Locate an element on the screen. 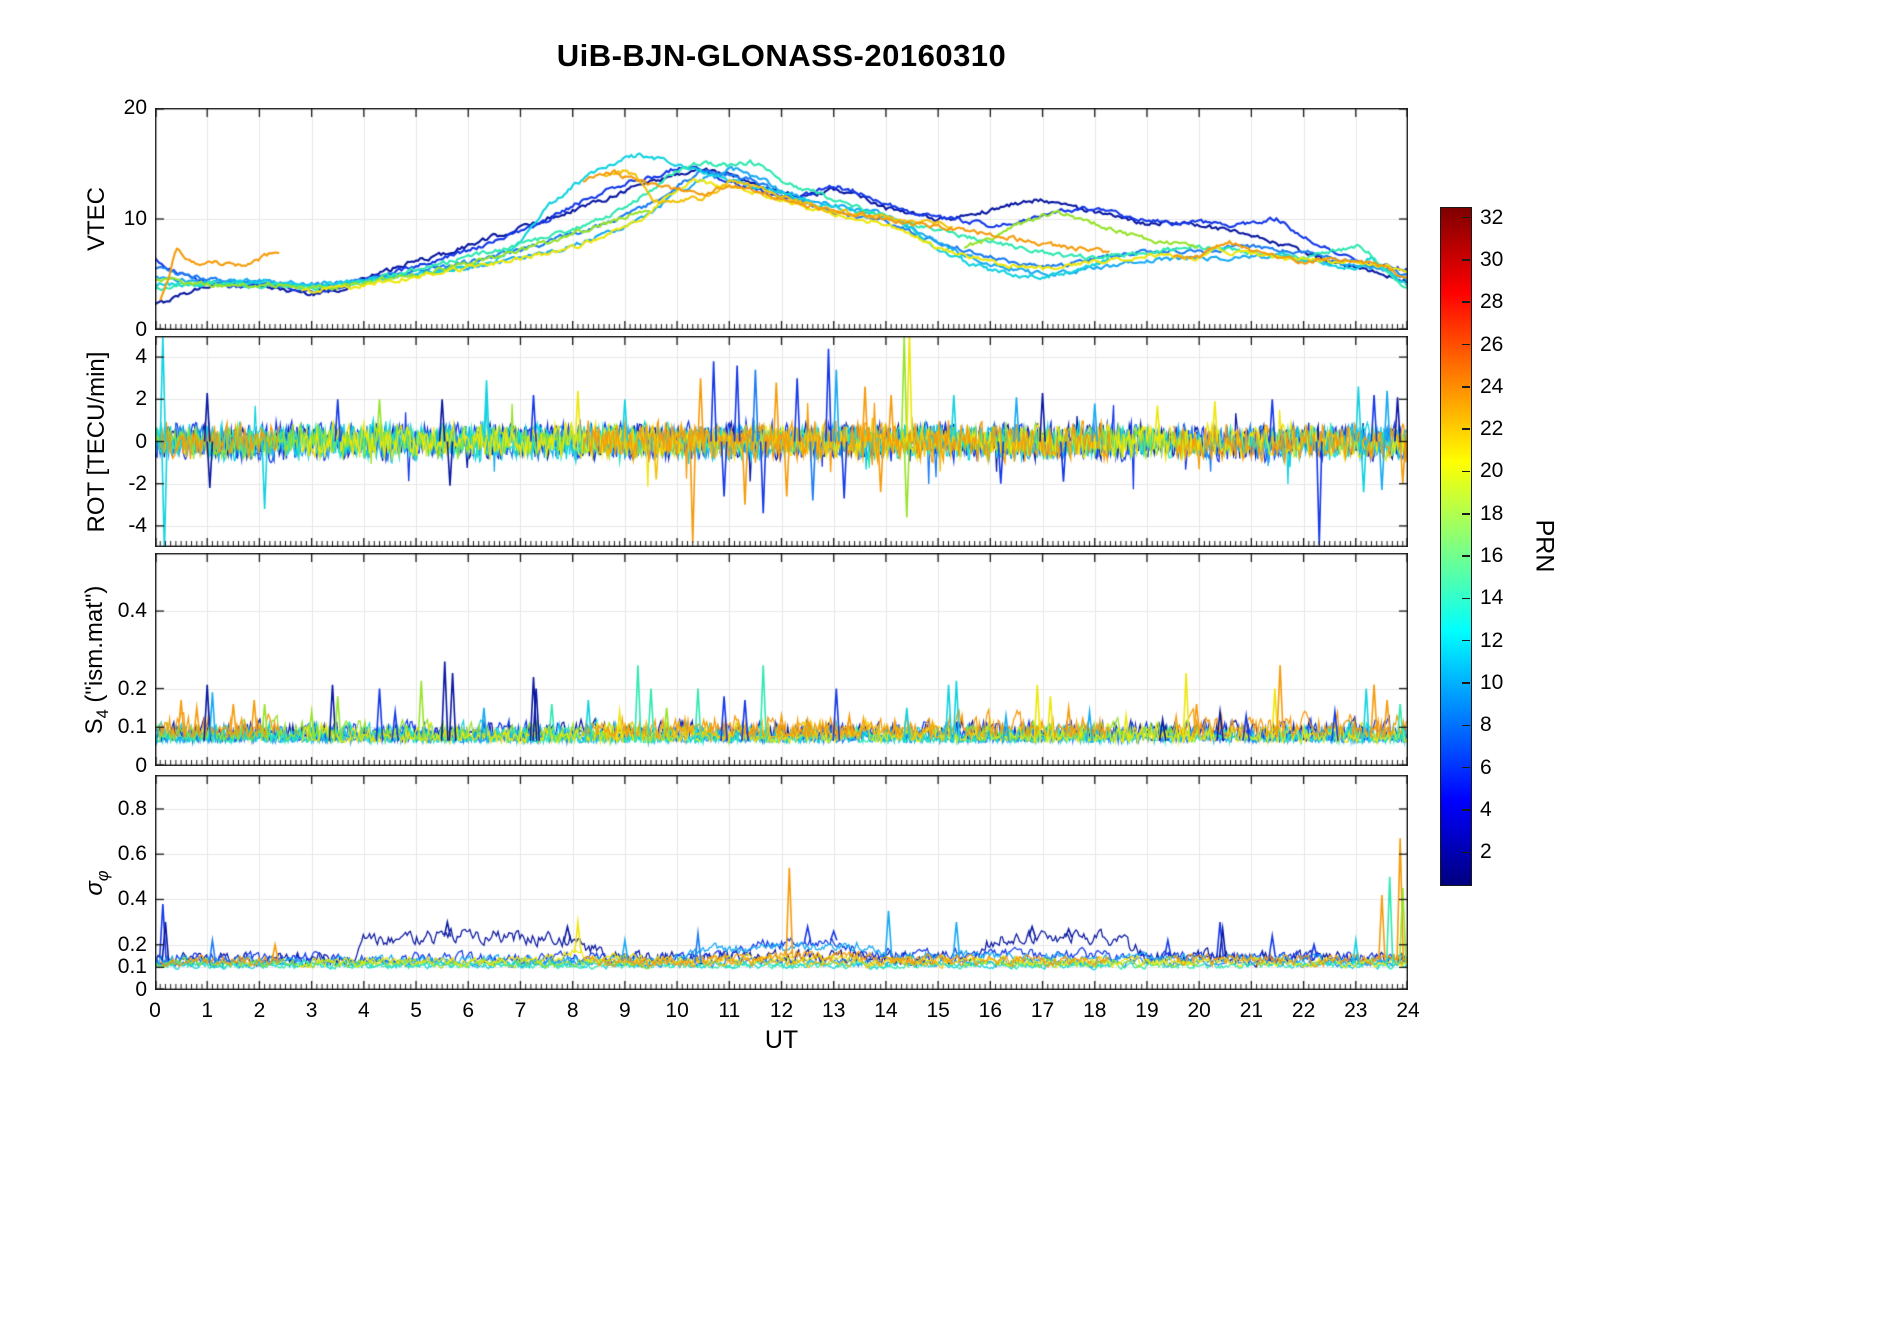  x-tick-label: 13 is located at coordinates (834, 1010).